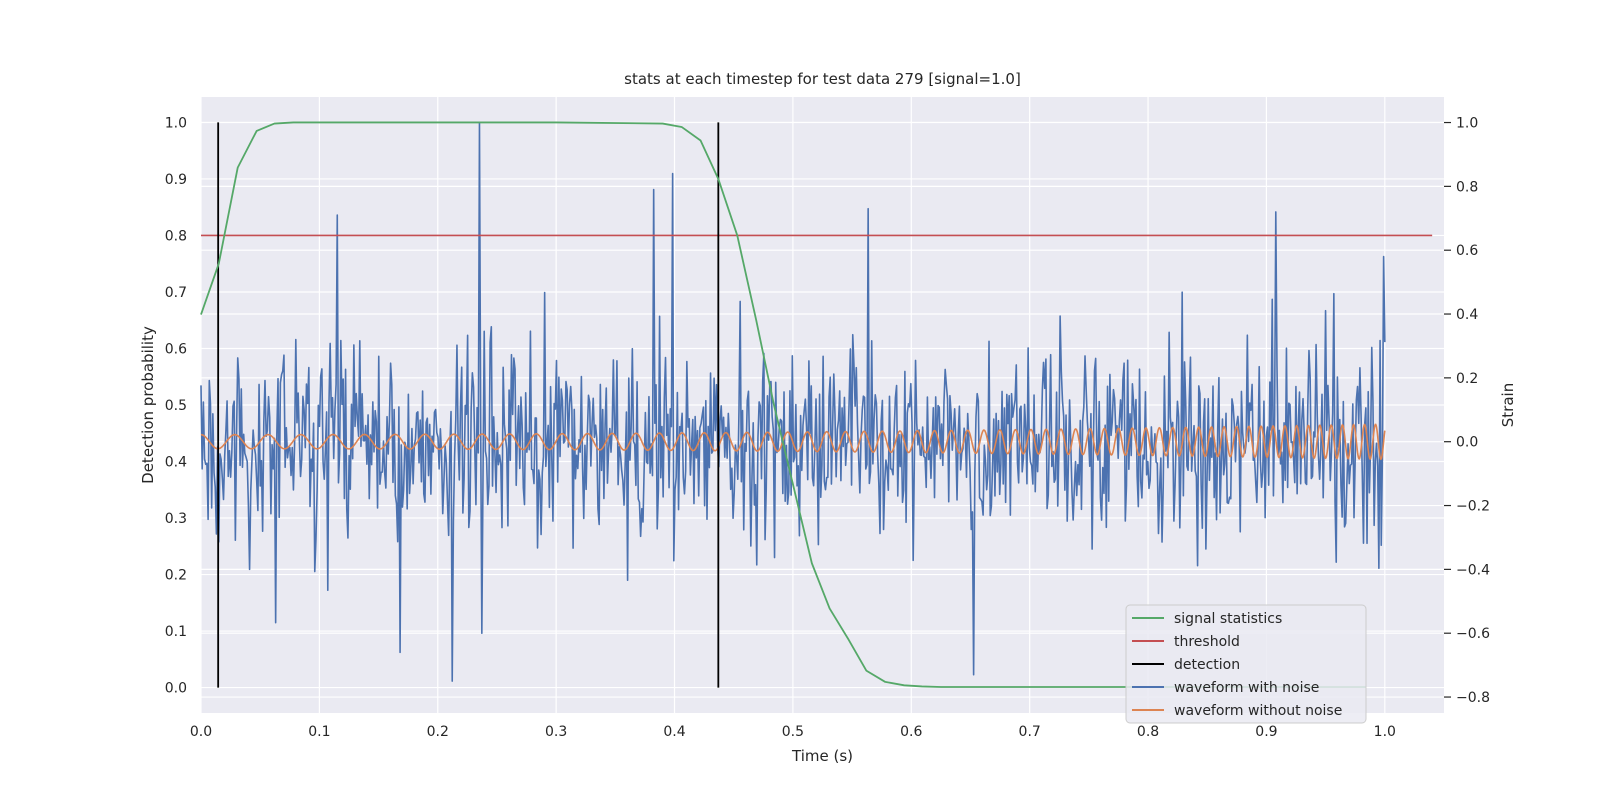  Describe the element at coordinates (1246, 688) in the screenshot. I see `legend-label: waveform with noise` at that location.